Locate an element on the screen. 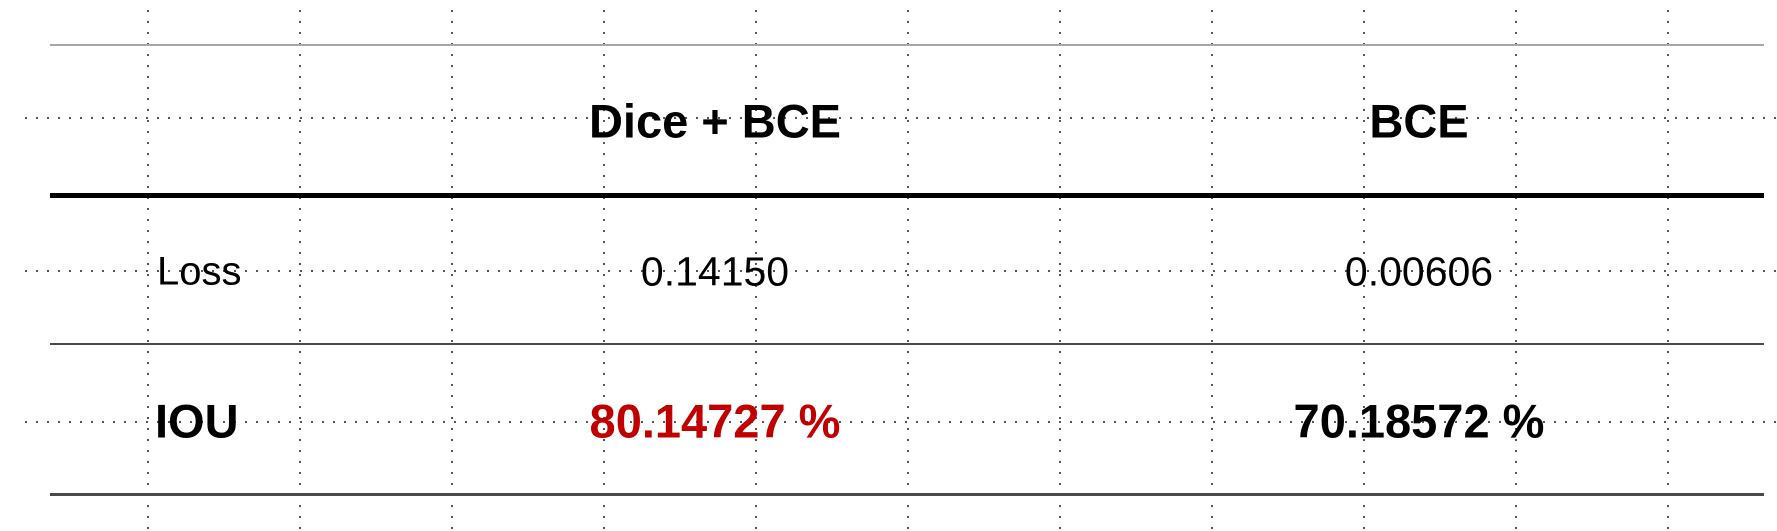  table-header-rule is located at coordinates (907, 195).